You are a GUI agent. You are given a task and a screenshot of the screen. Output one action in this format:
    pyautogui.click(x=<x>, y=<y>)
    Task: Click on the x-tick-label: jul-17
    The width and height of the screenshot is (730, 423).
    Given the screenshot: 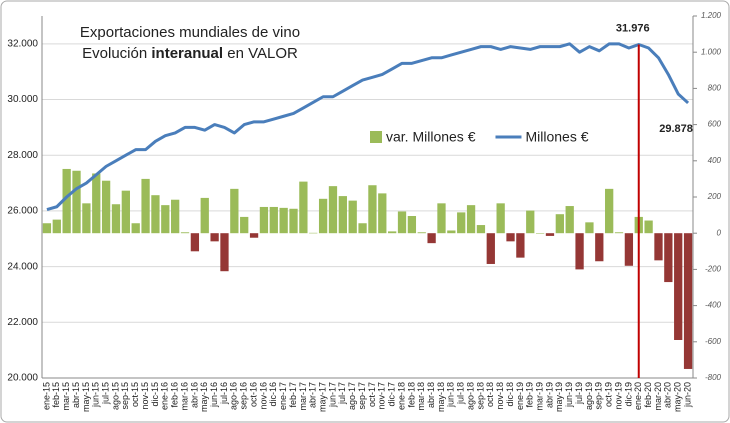 What is the action you would take?
    pyautogui.click(x=342, y=393)
    